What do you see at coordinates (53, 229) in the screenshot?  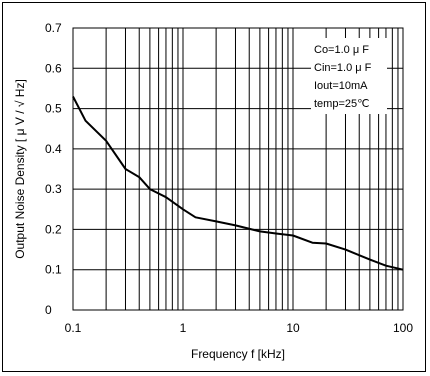 I see `y-tick-label: 0.2` at bounding box center [53, 229].